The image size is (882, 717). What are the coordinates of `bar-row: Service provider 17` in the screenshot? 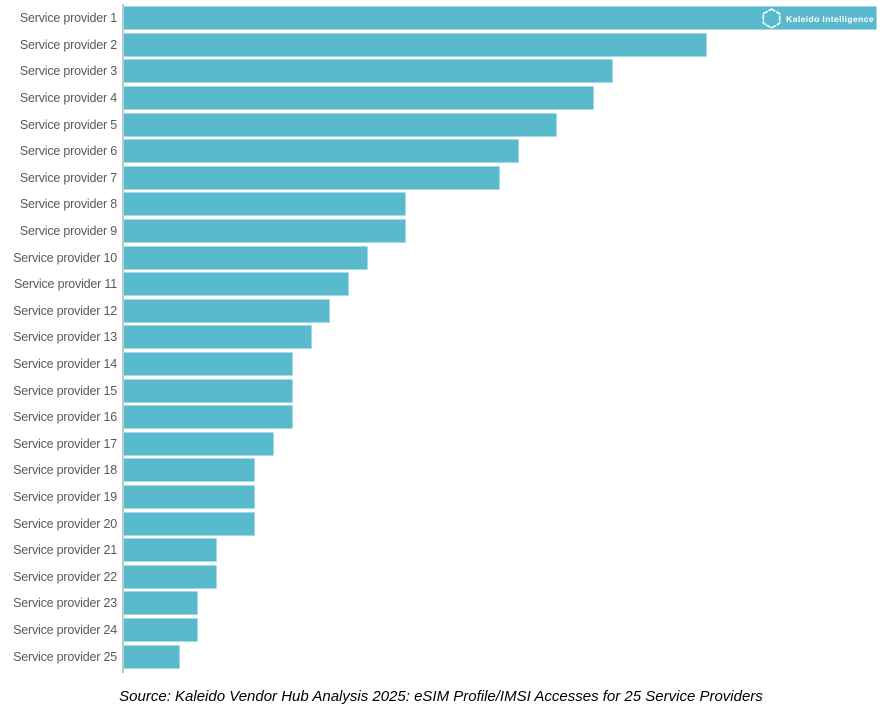 It's located at (438, 444).